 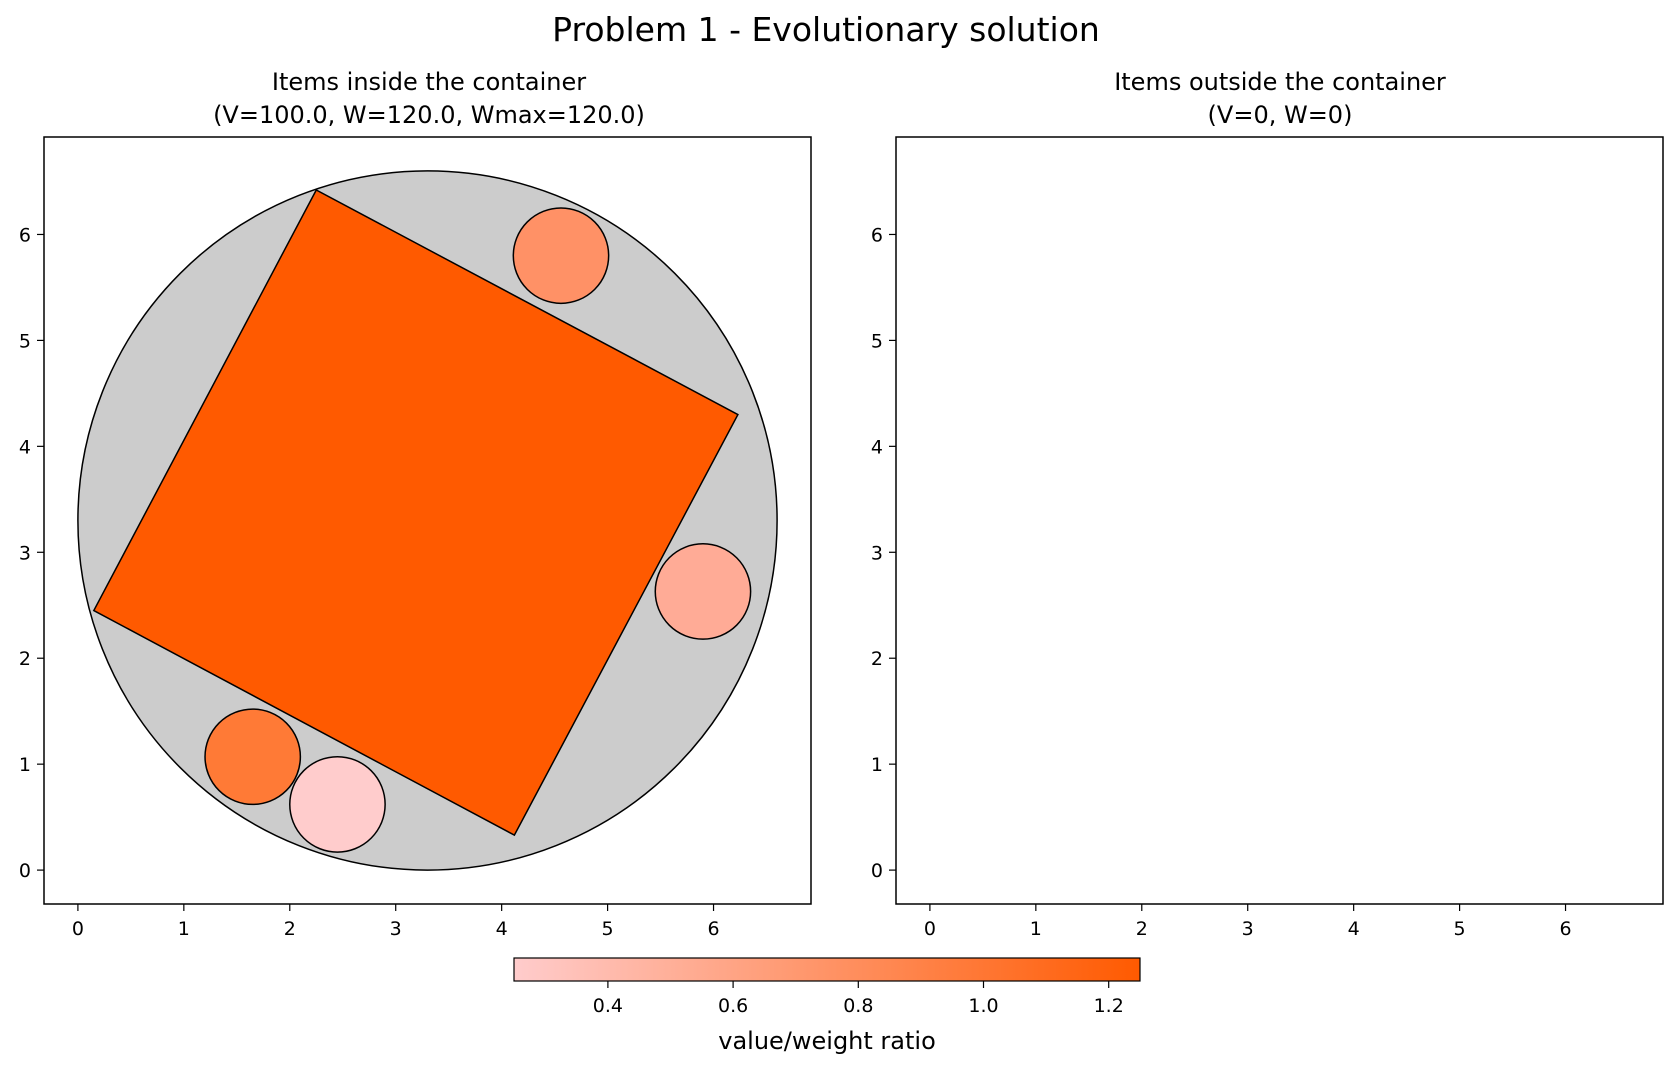 I want to click on colorbar: 0.4 0.6 0.8 1.0 1.2 value/weight ratio, so click(x=827, y=1006).